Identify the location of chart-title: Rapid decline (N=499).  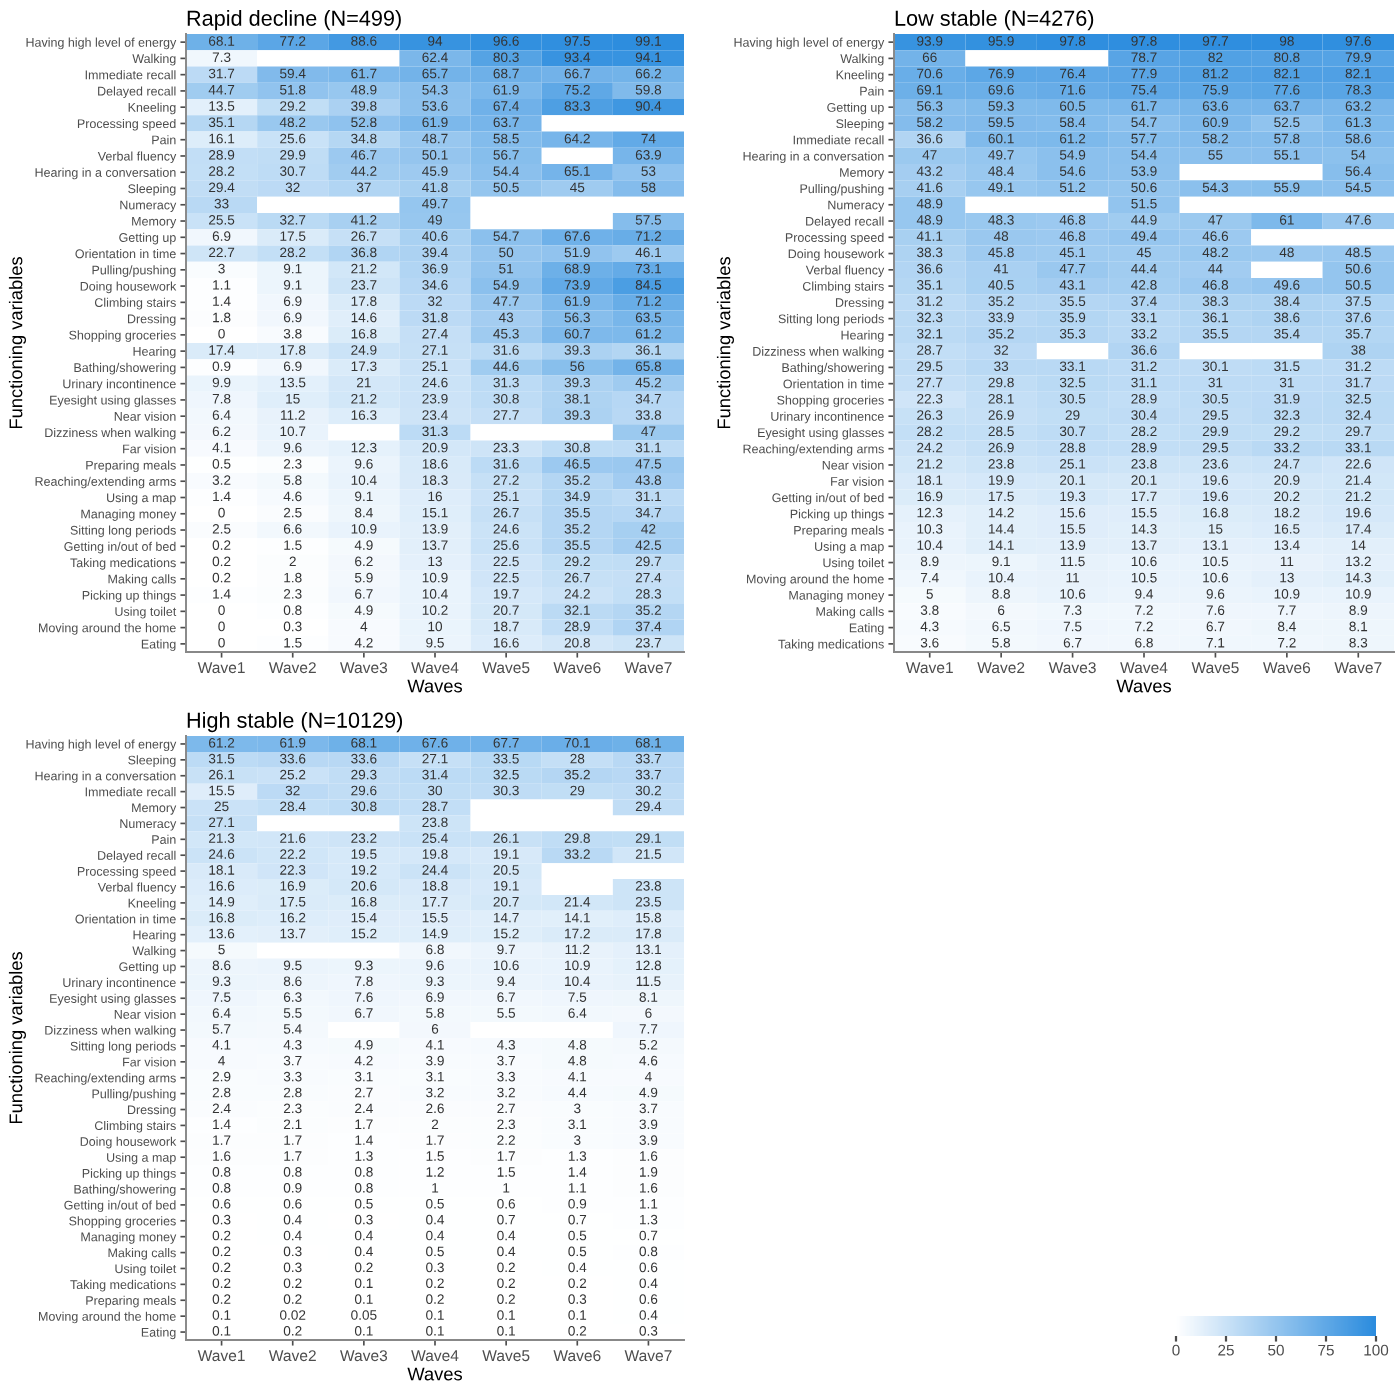
(294, 20).